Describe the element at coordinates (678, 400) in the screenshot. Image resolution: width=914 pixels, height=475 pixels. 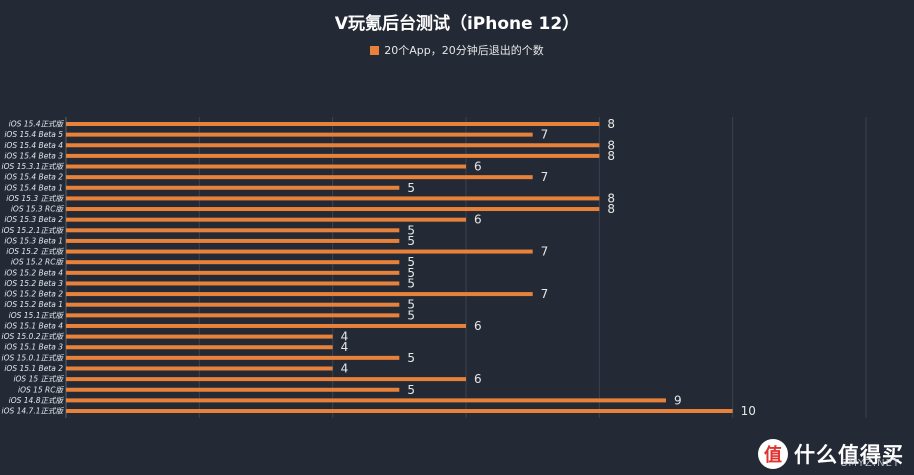
I see `data-label: 9` at that location.